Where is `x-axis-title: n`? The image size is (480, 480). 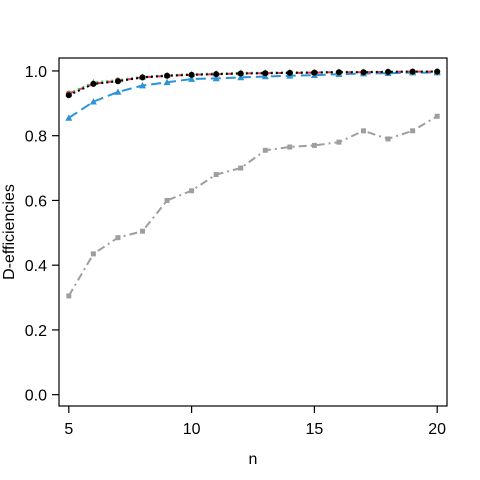
x-axis-title: n is located at coordinates (253, 459).